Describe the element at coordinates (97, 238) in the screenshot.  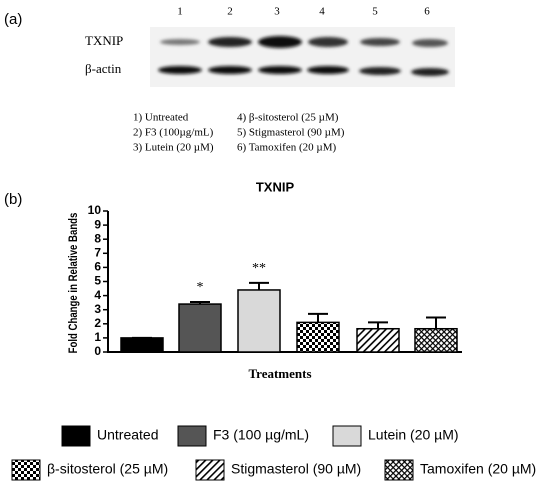
I see `y-tick-label: 8` at that location.